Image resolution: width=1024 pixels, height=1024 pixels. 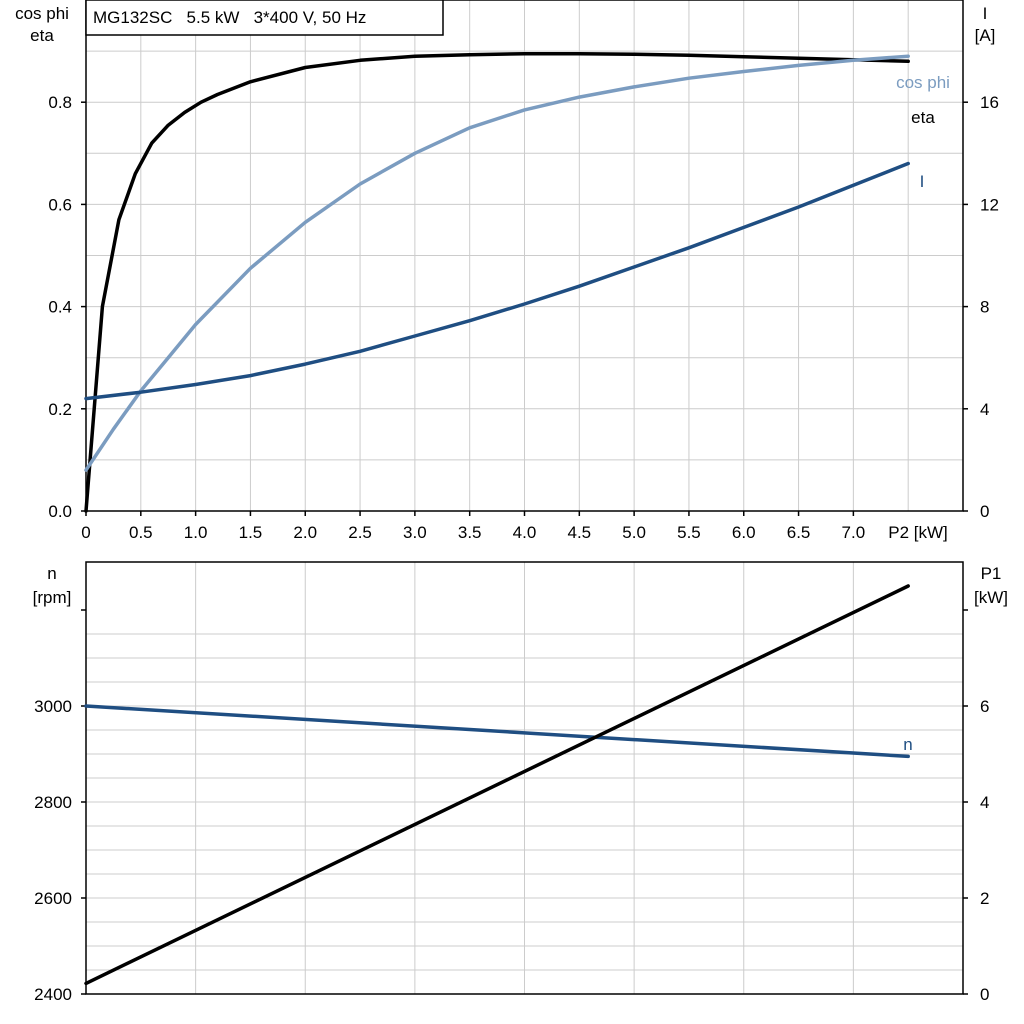 What do you see at coordinates (991, 573) in the screenshot?
I see `right-axis-label-p1: P1` at bounding box center [991, 573].